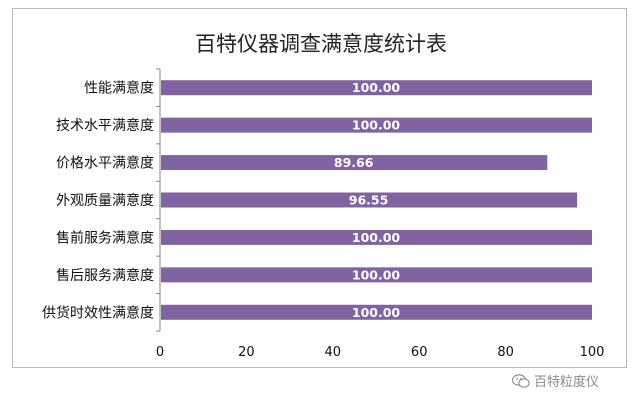 This screenshot has width=640, height=405. I want to click on wechat-icon, so click(521, 380).